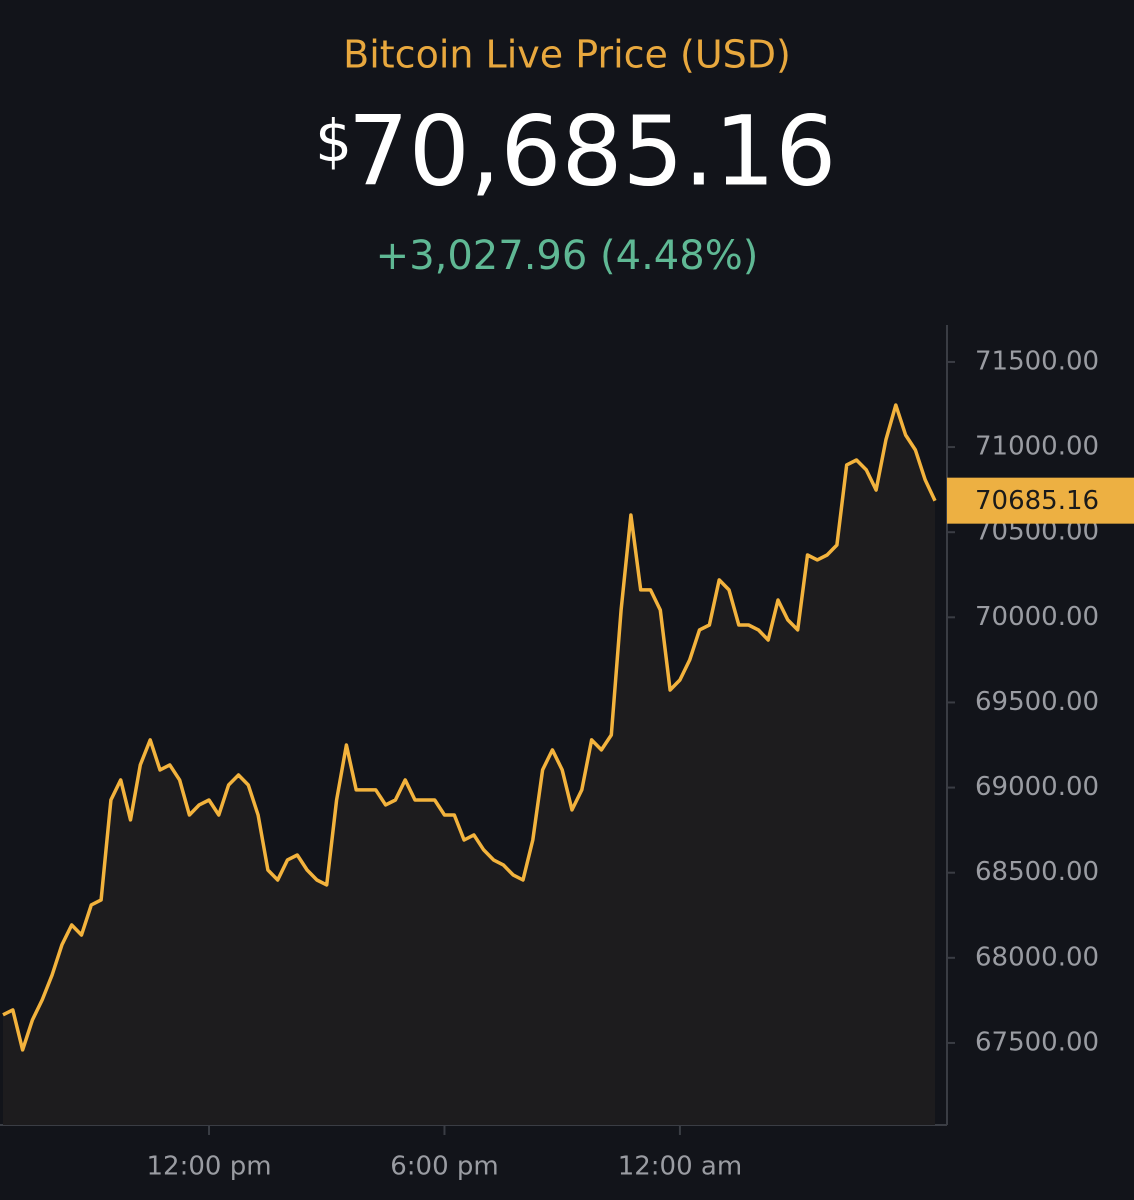 This screenshot has height=1200, width=1134. I want to click on y-tick-label: 71000.00, so click(1037, 447).